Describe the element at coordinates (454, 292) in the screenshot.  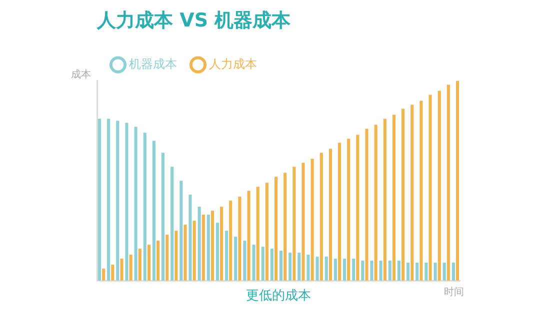
I see `x-axis-title: 时间` at that location.